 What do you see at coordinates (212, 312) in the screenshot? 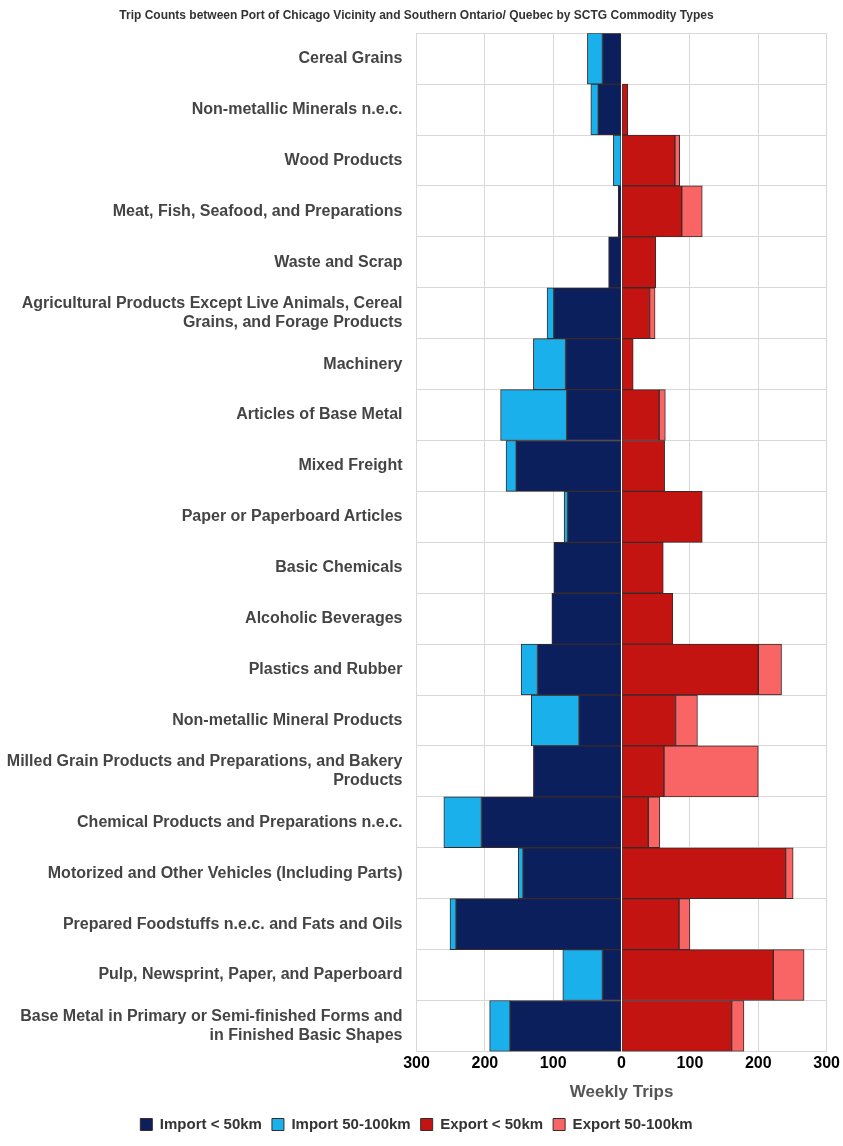
I see `y-tick-label: Agricultural Products Except Live Animals, Cereal Grains, and Forage Products` at bounding box center [212, 312].